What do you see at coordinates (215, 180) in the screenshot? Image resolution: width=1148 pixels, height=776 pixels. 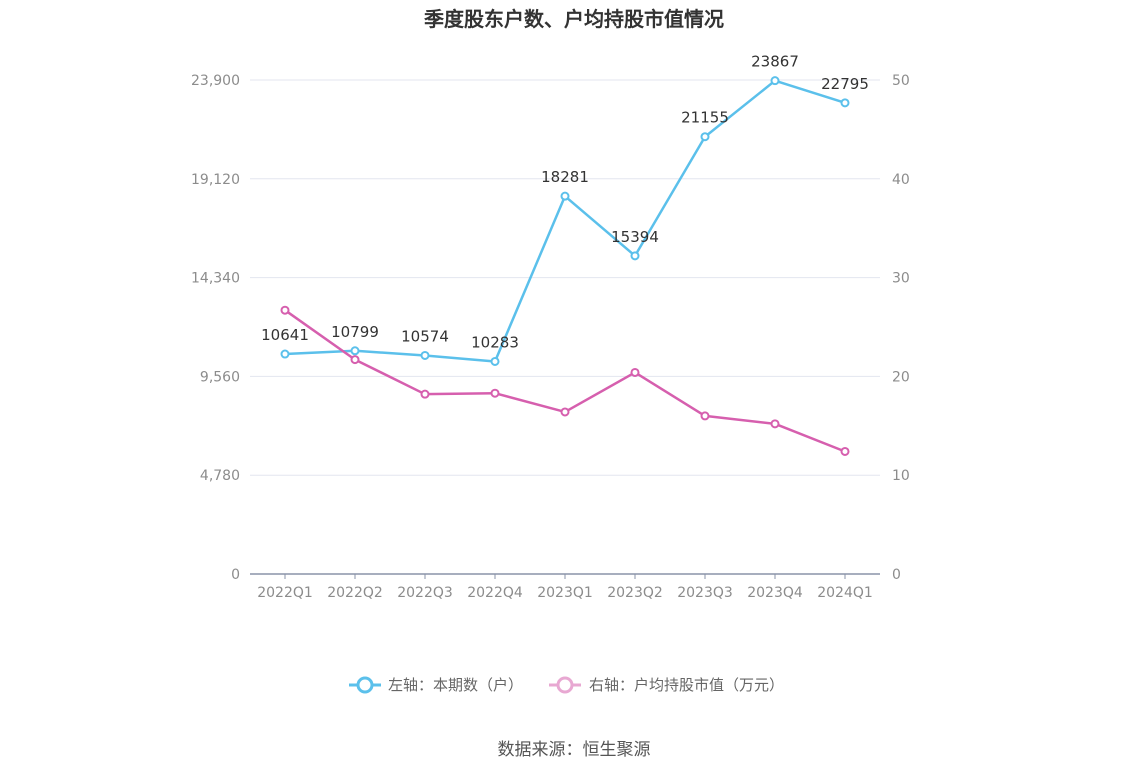 I see `left-tick-label: 19,120` at bounding box center [215, 180].